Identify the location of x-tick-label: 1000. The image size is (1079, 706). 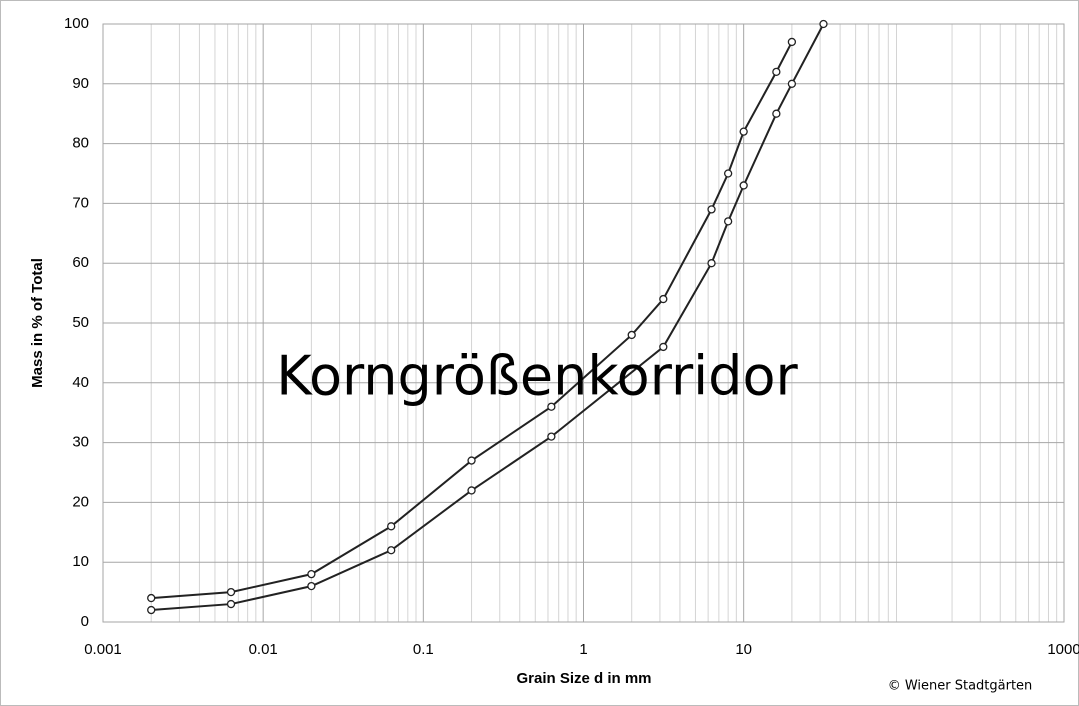
(1063, 649).